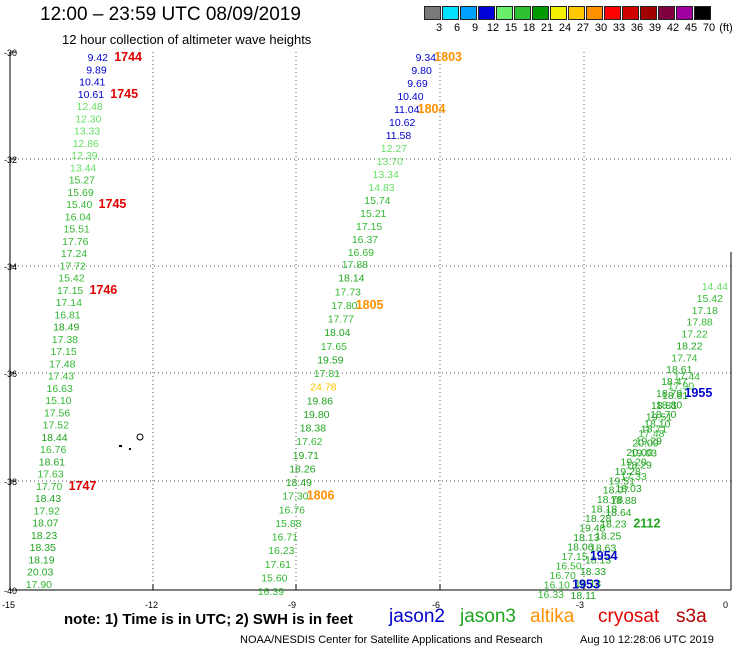 This screenshot has width=740, height=650. I want to click on wave-height-value: 18.28, so click(598, 519).